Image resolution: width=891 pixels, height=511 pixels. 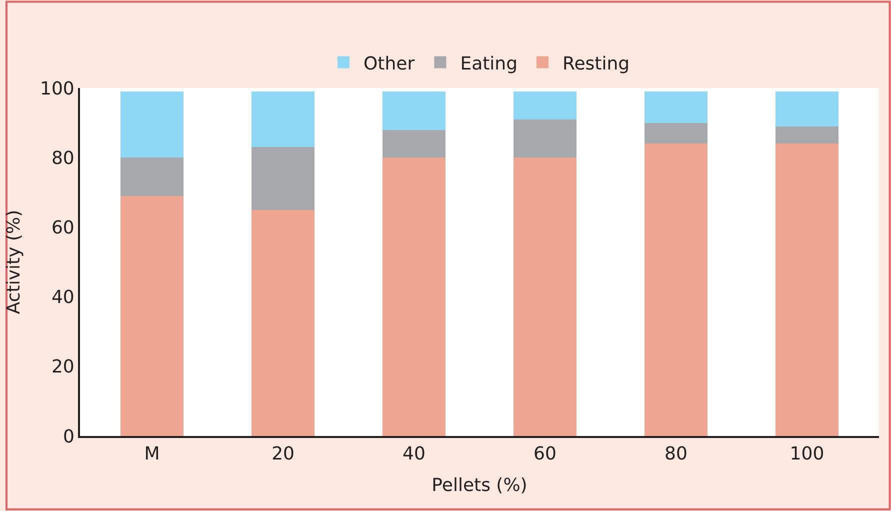 I want to click on x-tick-label: 20, so click(x=283, y=454).